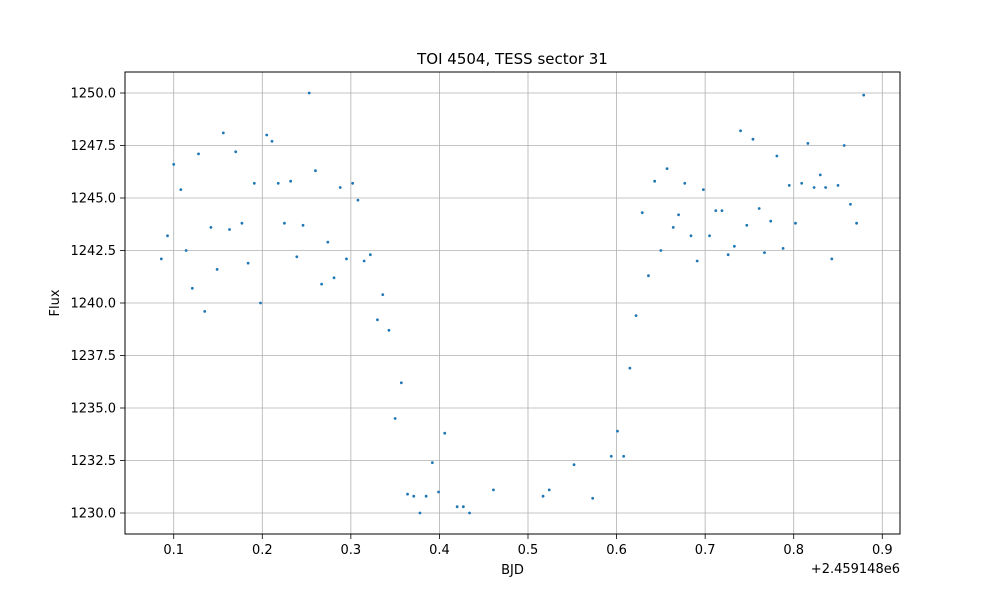  Describe the element at coordinates (439, 550) in the screenshot. I see `x-tick-label: 0.4` at that location.